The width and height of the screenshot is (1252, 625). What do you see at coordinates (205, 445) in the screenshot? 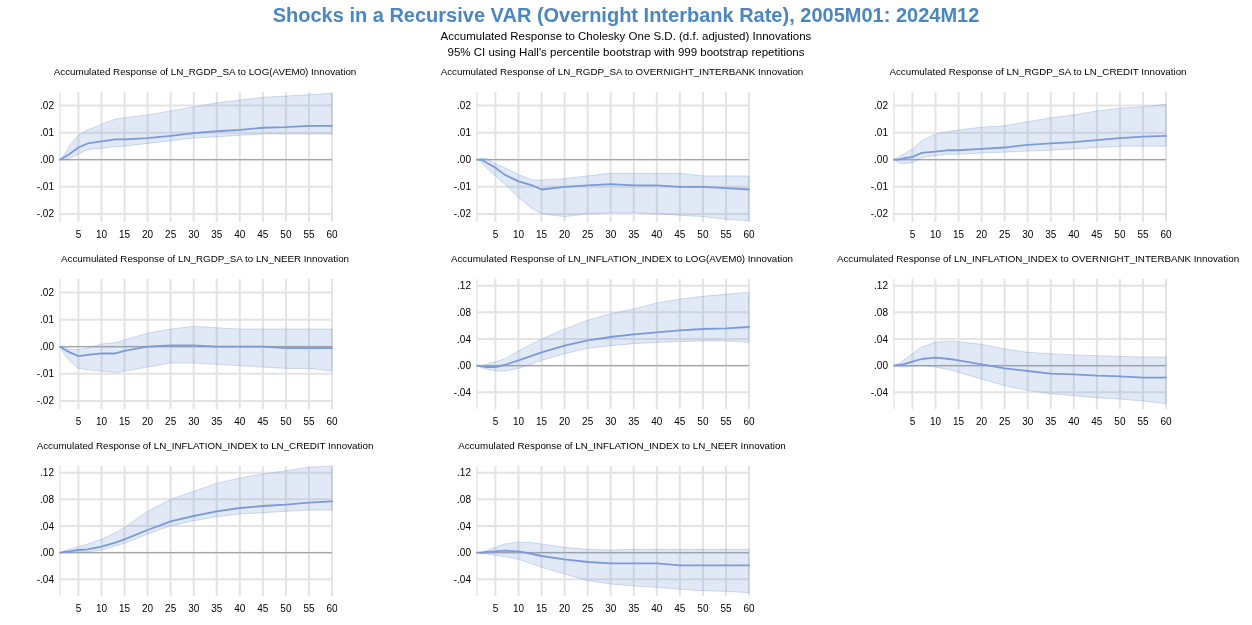
I see `chart-title: Accumulated Response of LN_INFLATION_INDEX to LN_CREDIT Innovation` at bounding box center [205, 445].